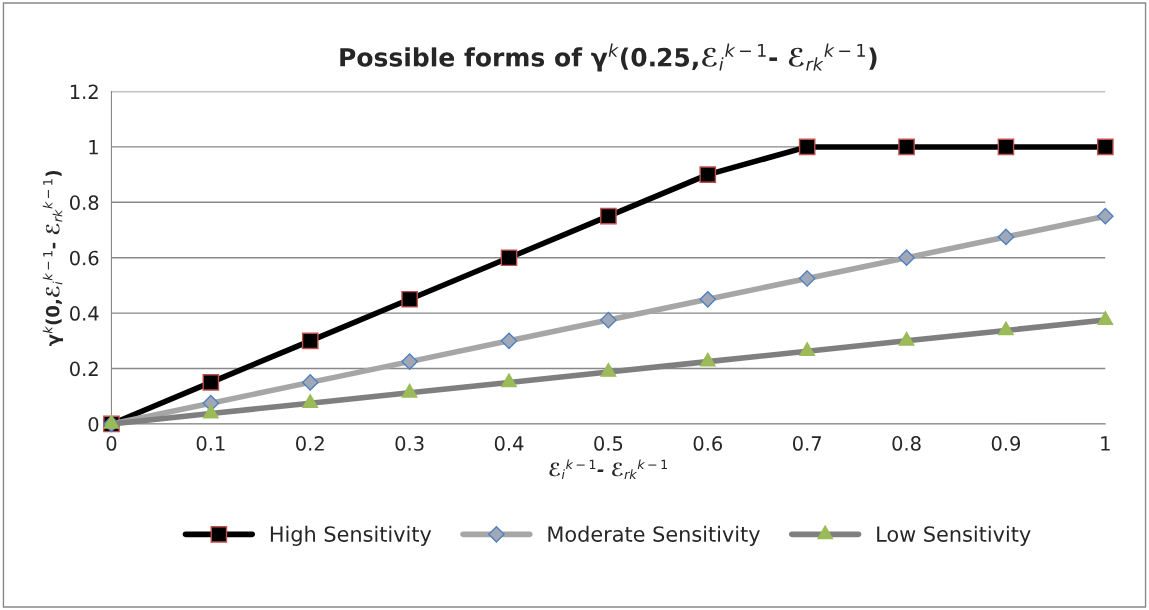  I want to click on x-tick-label: 0.9, so click(1006, 443).